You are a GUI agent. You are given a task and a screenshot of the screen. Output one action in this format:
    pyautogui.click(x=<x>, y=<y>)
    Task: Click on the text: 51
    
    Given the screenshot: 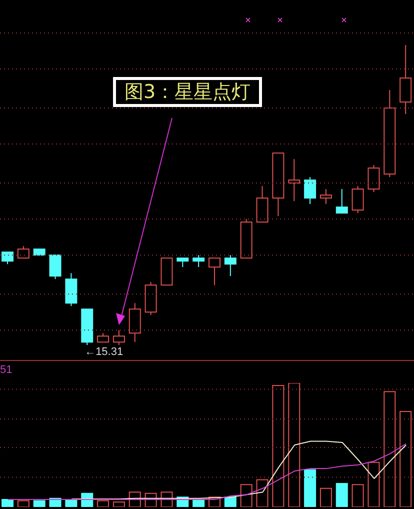 What is the action you would take?
    pyautogui.click(x=6, y=370)
    